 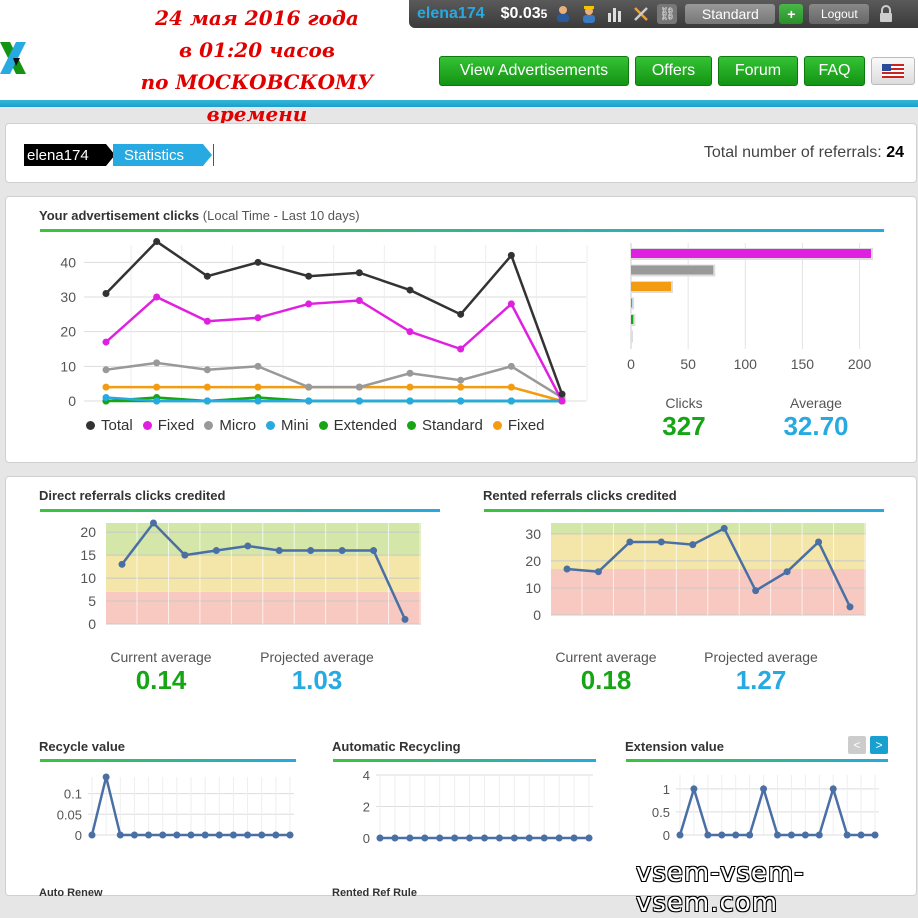 What do you see at coordinates (816, 403) in the screenshot?
I see `average-label: Average` at bounding box center [816, 403].